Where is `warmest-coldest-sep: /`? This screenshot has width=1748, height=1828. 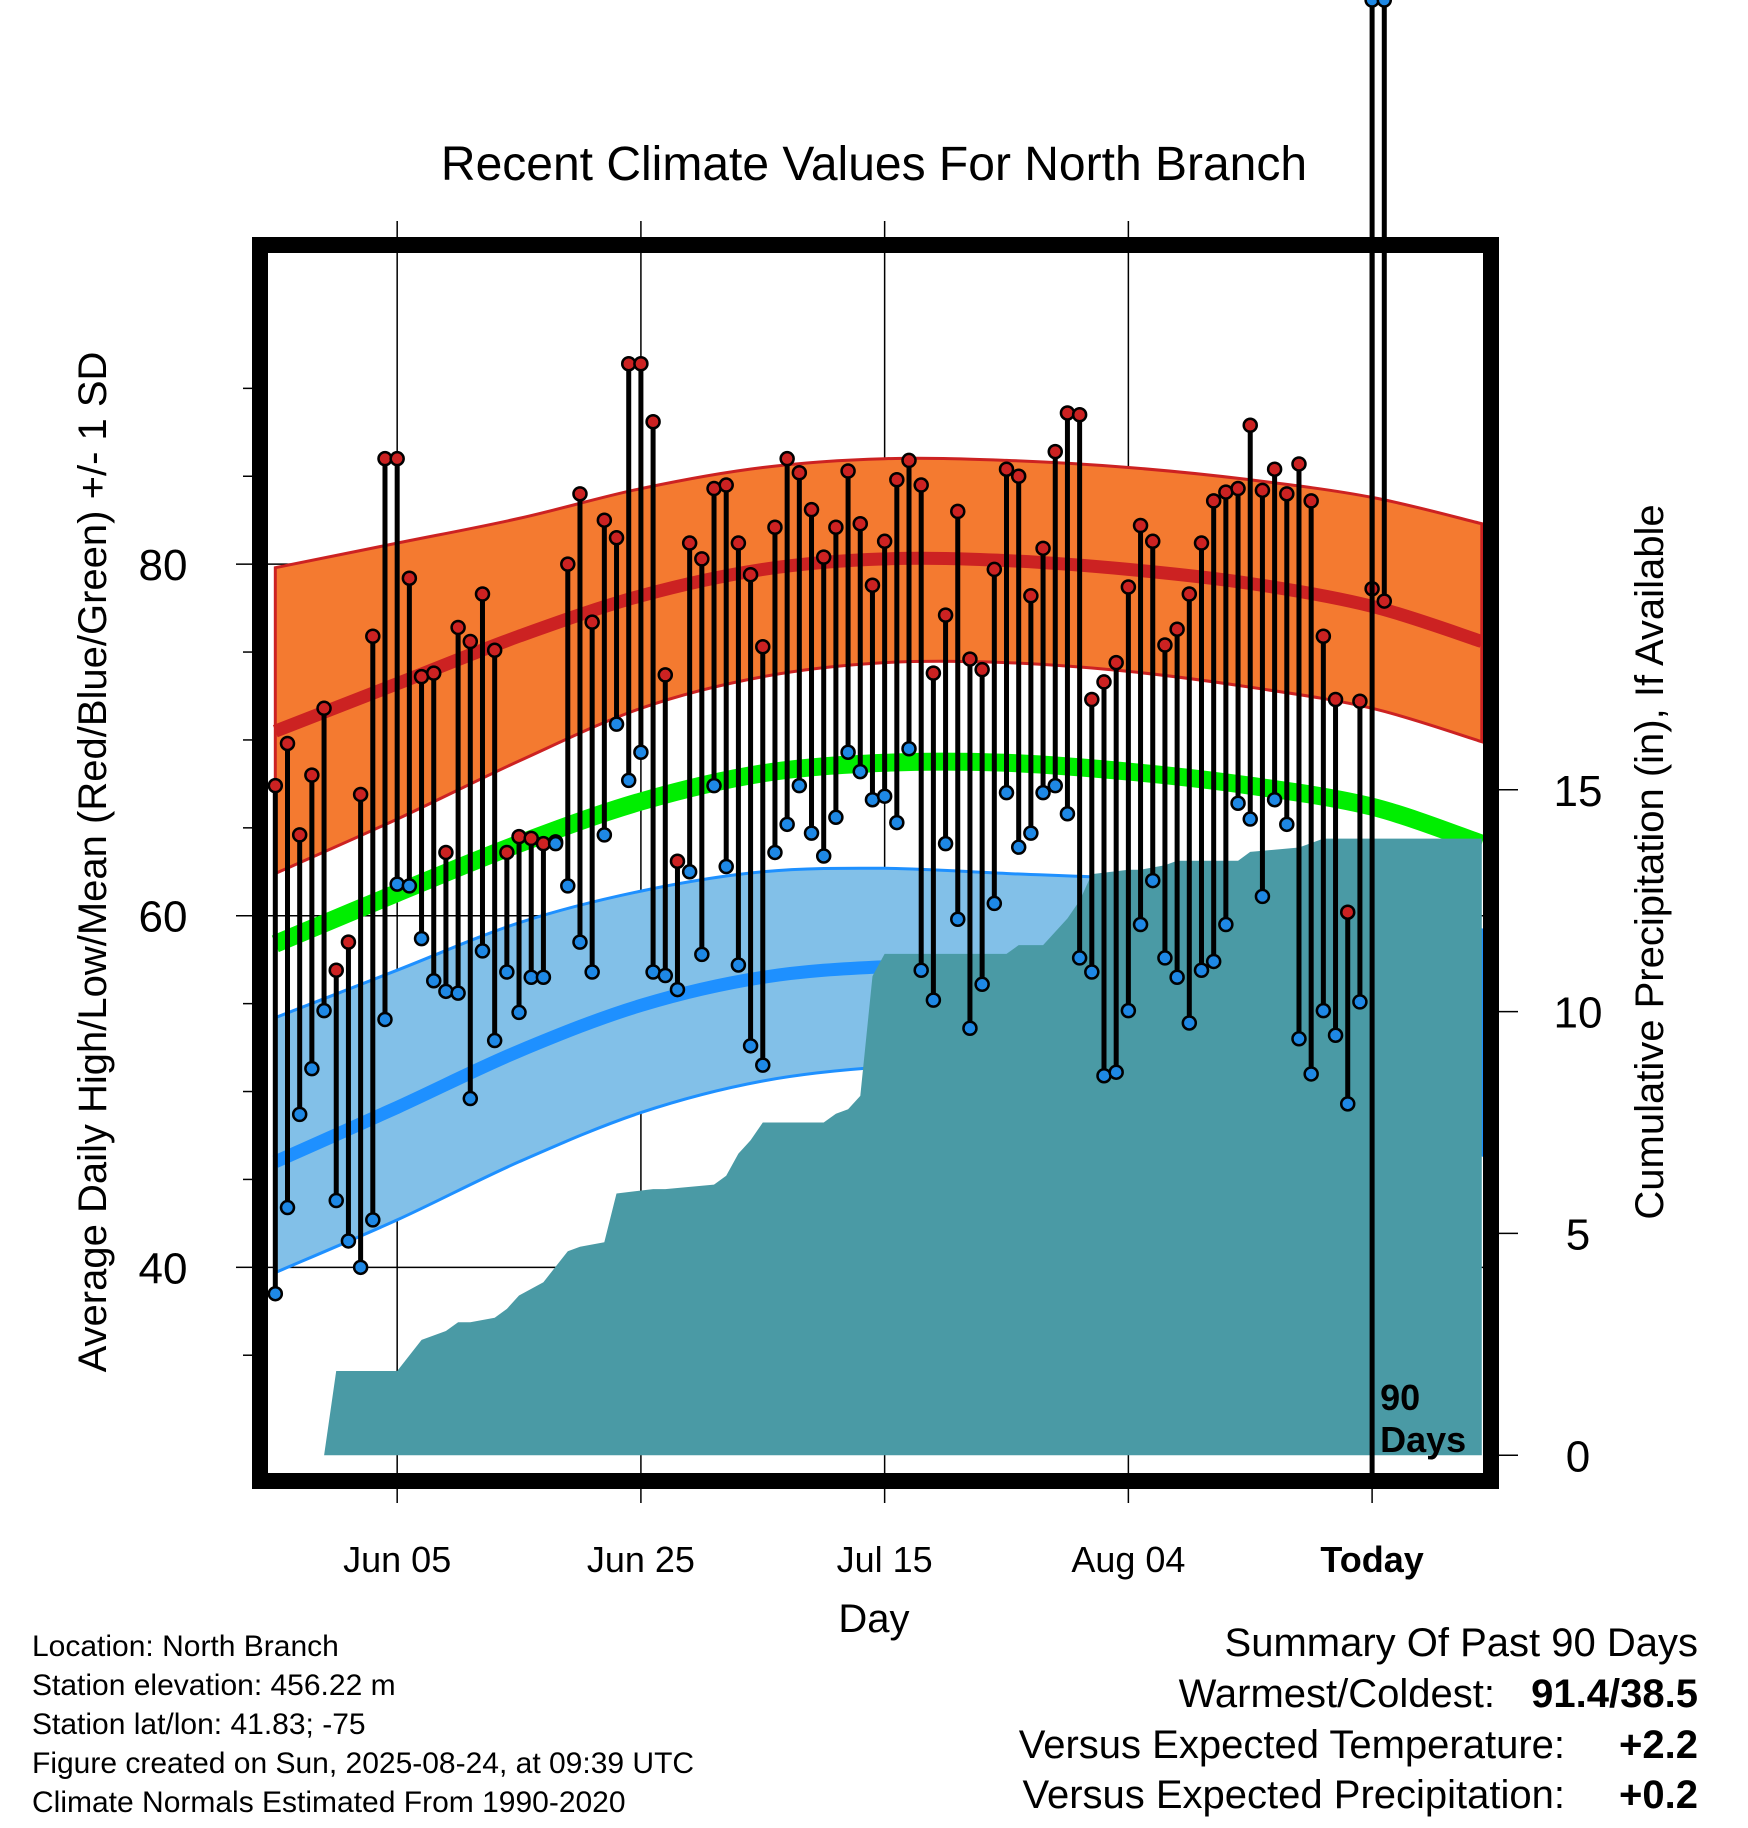 warmest-coldest-sep: / is located at coordinates (1614, 1694).